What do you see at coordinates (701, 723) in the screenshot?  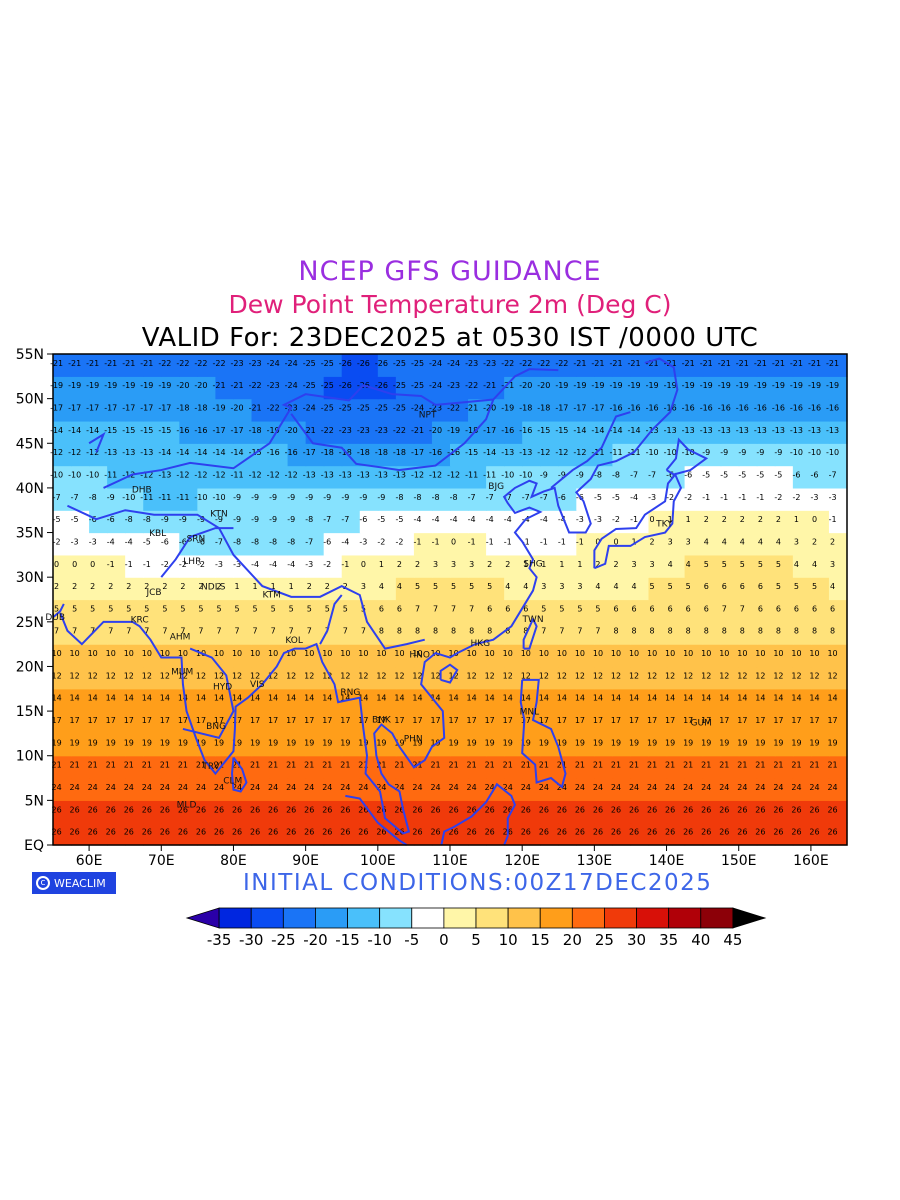 I see `station-label: GUM` at bounding box center [701, 723].